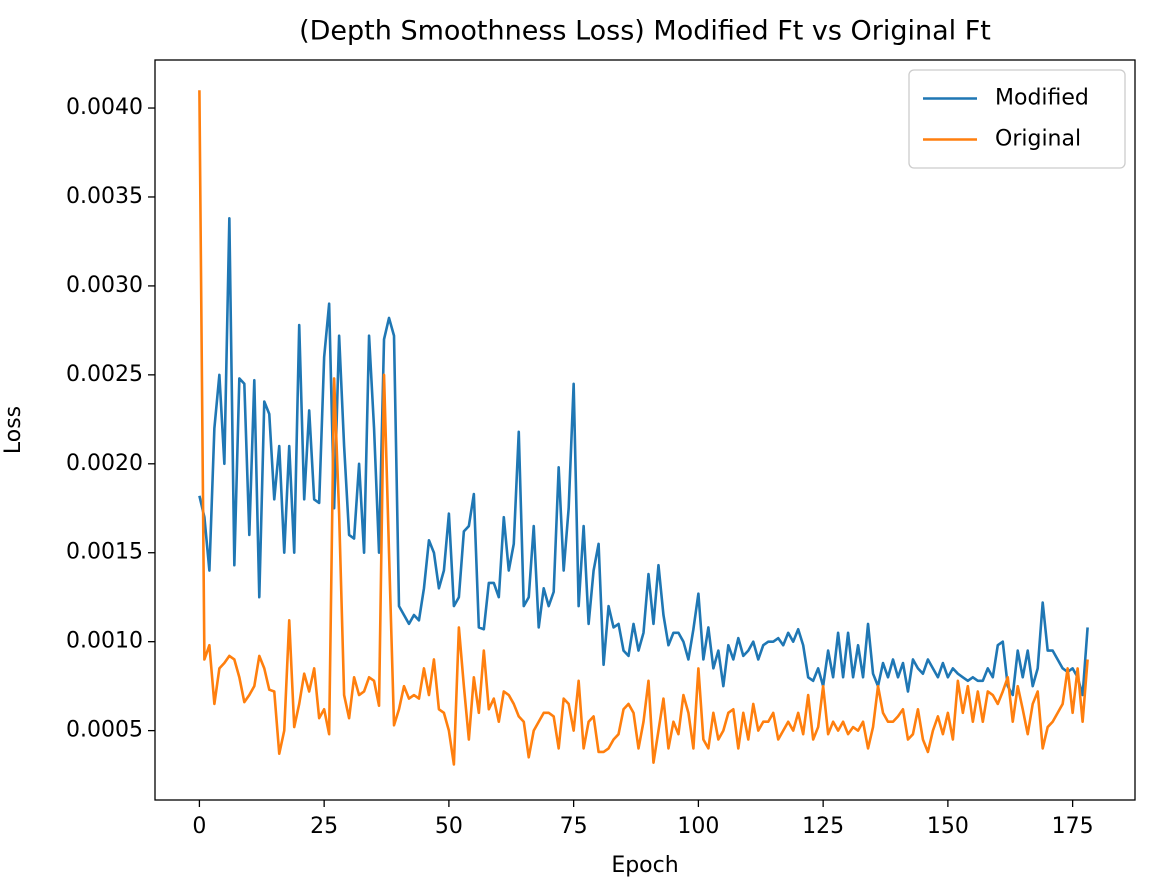 This screenshot has height=890, width=1174. I want to click on x-axis-label: Epoch, so click(644, 865).